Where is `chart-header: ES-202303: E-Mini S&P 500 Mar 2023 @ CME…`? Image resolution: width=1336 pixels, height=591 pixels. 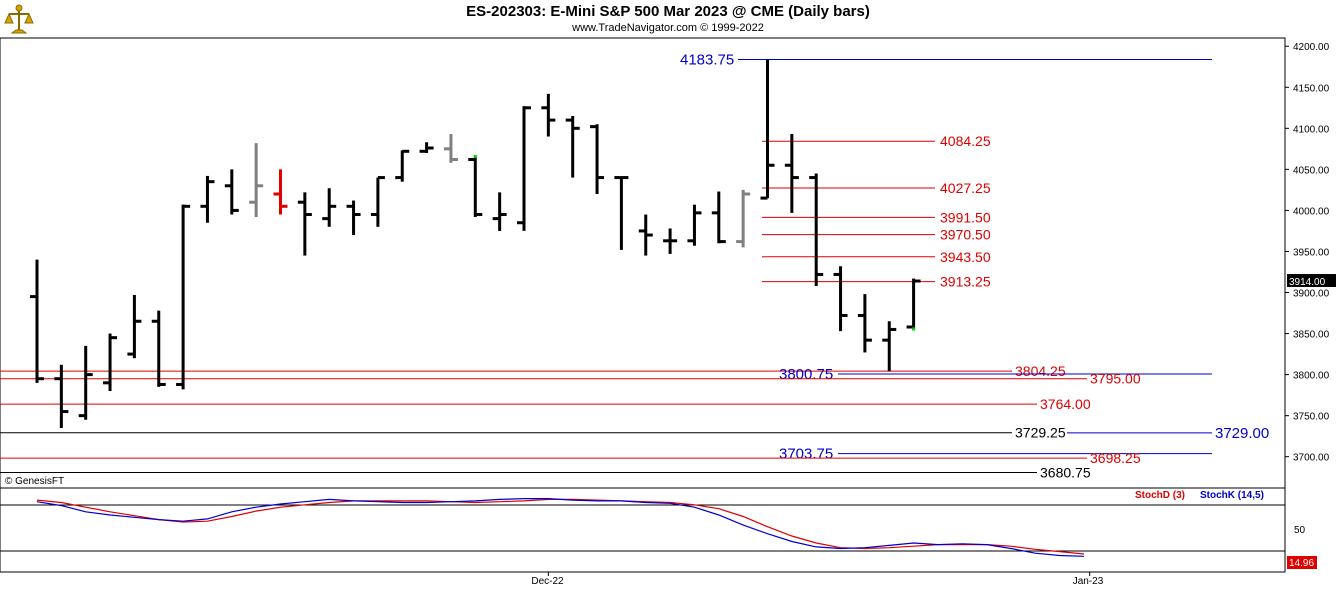 chart-header: ES-202303: E-Mini S&P 500 Mar 2023 @ CME… is located at coordinates (668, 19).